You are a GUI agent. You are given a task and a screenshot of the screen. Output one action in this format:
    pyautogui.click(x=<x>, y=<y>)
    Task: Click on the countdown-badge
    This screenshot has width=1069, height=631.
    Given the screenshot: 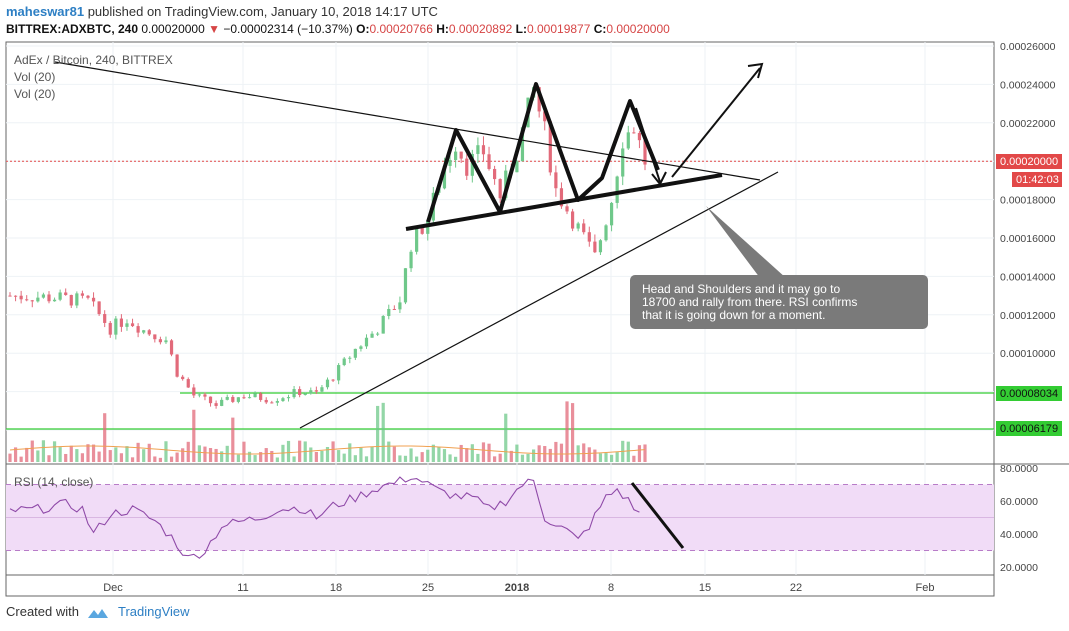 What is the action you would take?
    pyautogui.click(x=1037, y=179)
    